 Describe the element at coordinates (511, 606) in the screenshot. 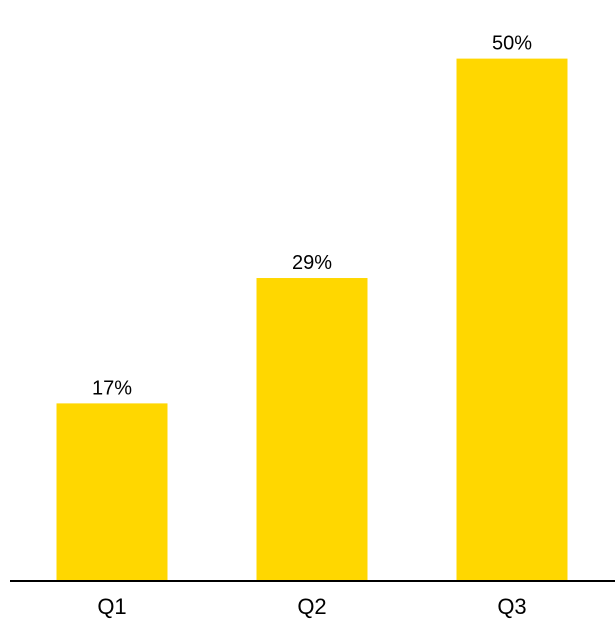

I see `x-tick-label-q3: Q3` at that location.